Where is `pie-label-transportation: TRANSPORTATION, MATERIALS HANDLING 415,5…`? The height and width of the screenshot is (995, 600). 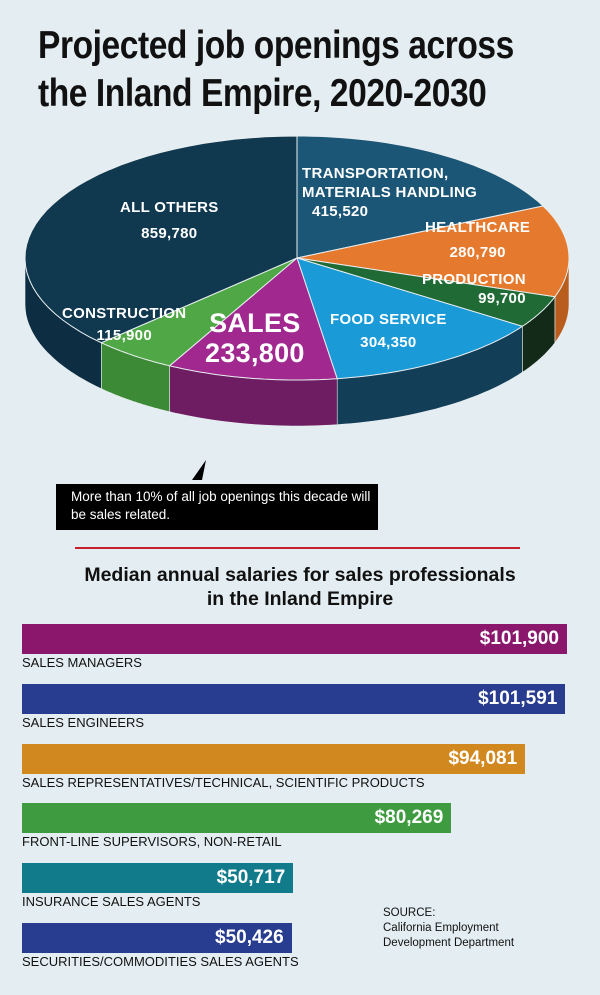 pie-label-transportation: TRANSPORTATION, MATERIALS HANDLING 415,5… is located at coordinates (390, 192).